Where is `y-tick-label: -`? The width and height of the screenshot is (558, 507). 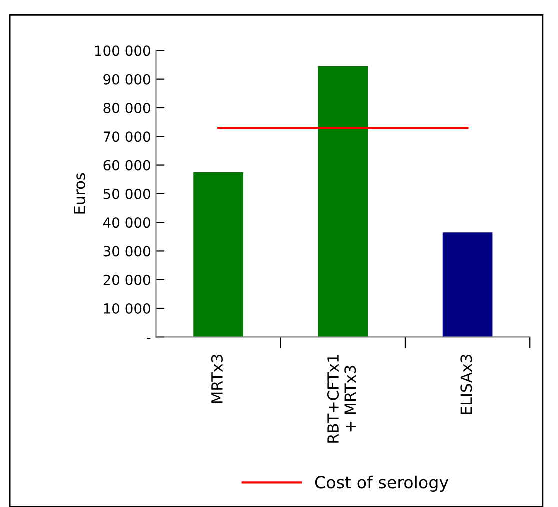
y-tick-label: - is located at coordinates (149, 339).